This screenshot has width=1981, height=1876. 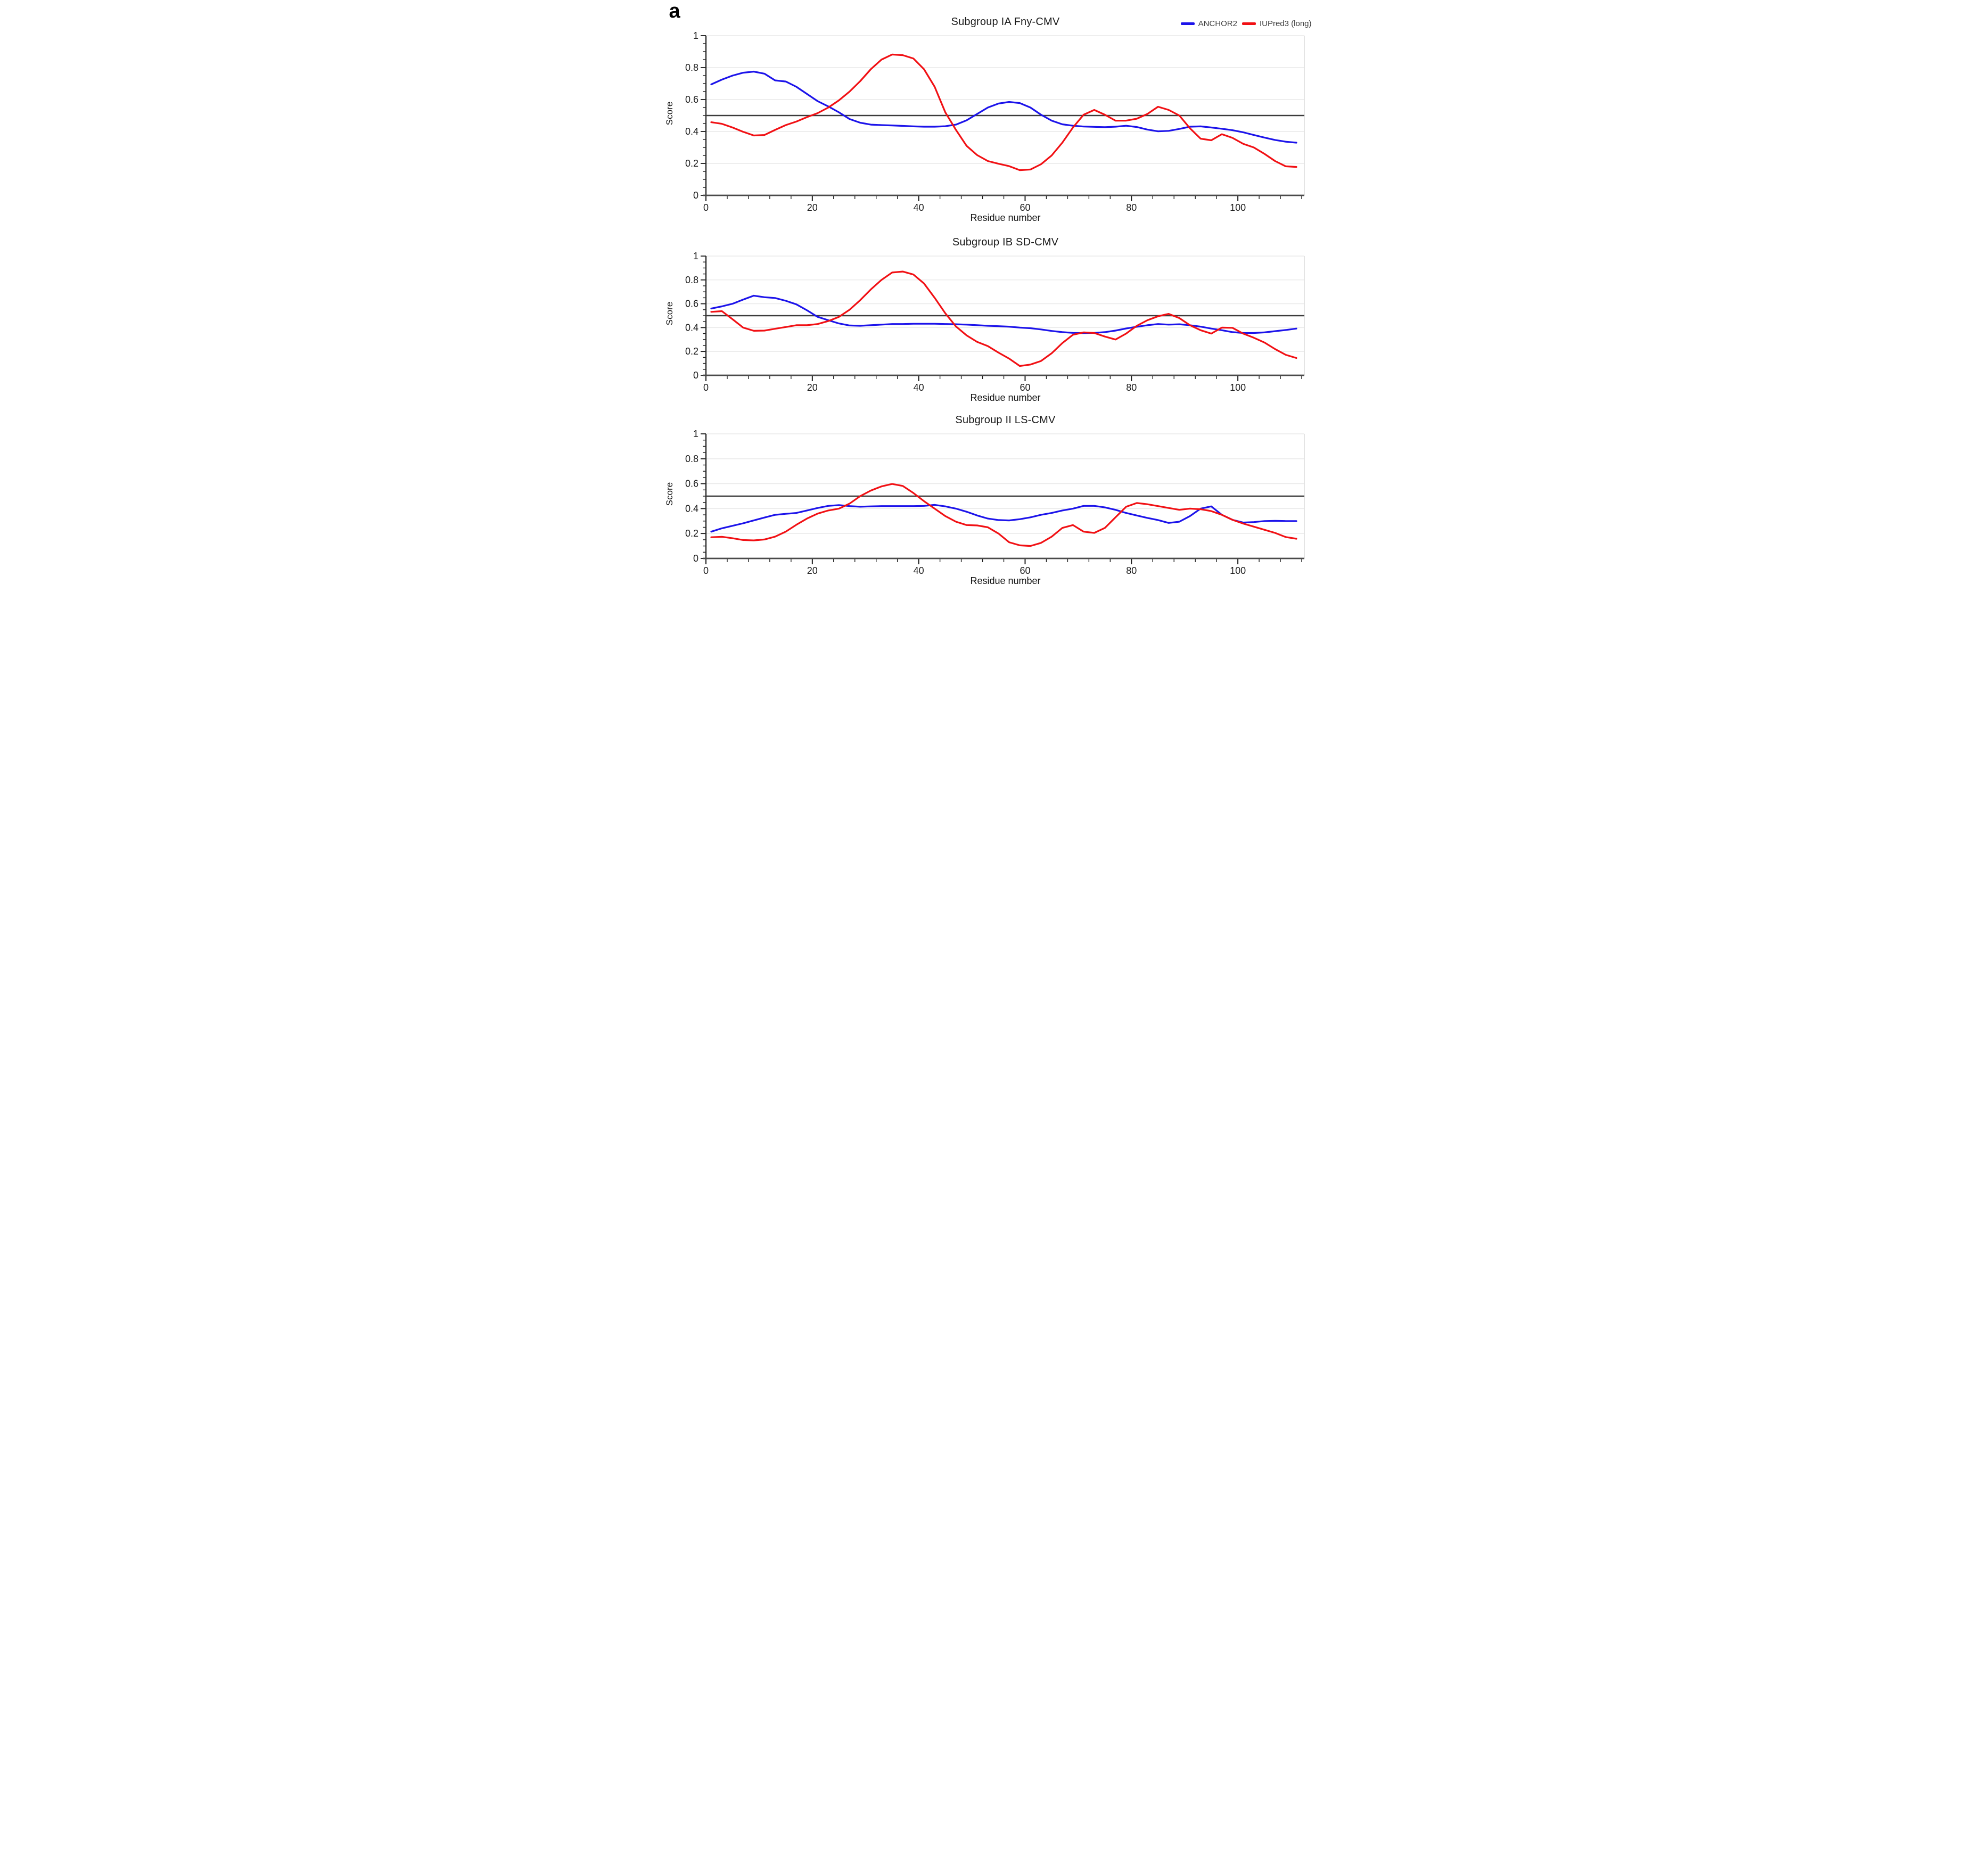 I want to click on iupred3-line-swatch, so click(x=1249, y=23).